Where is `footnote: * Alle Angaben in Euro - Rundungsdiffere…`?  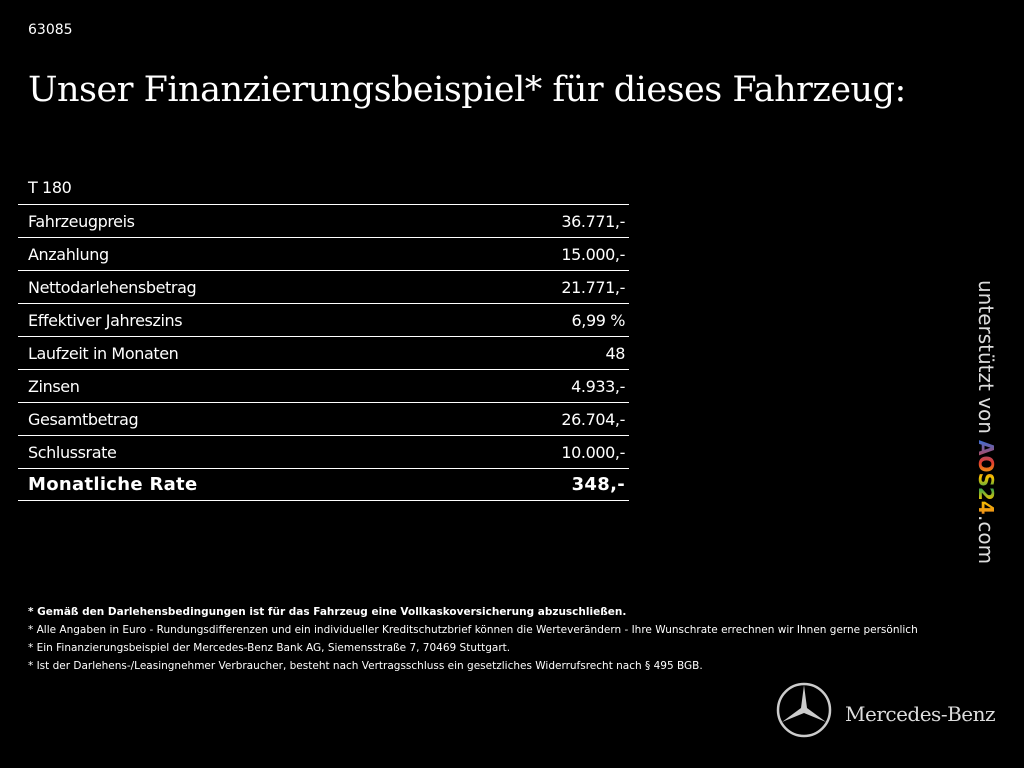 footnote: * Alle Angaben in Euro - Rundungsdiffere… is located at coordinates (473, 630).